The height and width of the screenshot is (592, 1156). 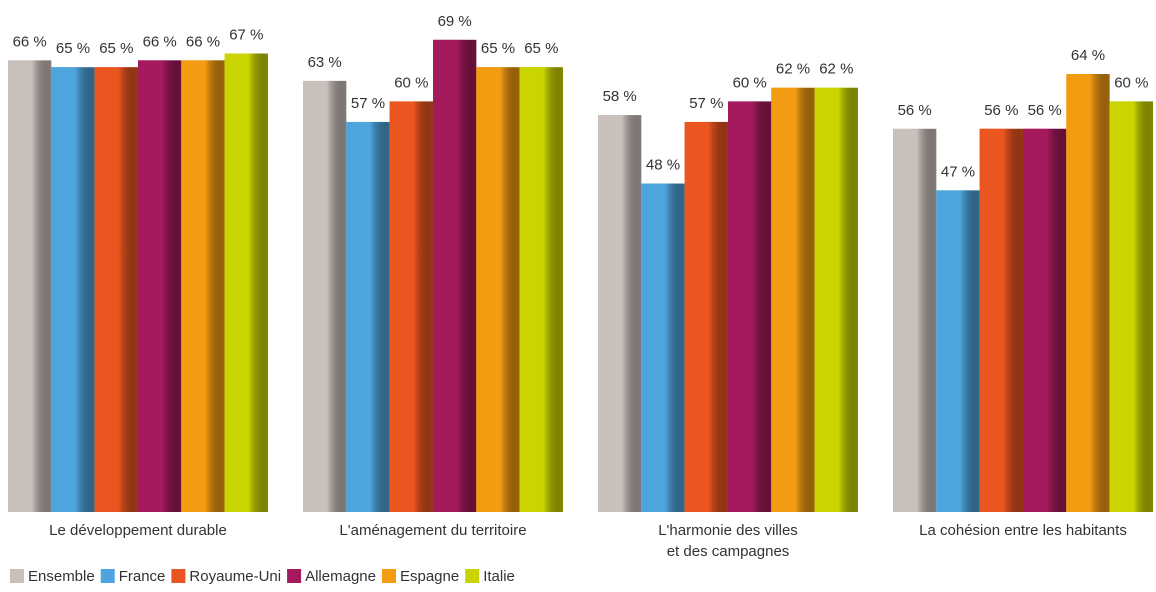 I want to click on legend-label: Italie, so click(x=499, y=576).